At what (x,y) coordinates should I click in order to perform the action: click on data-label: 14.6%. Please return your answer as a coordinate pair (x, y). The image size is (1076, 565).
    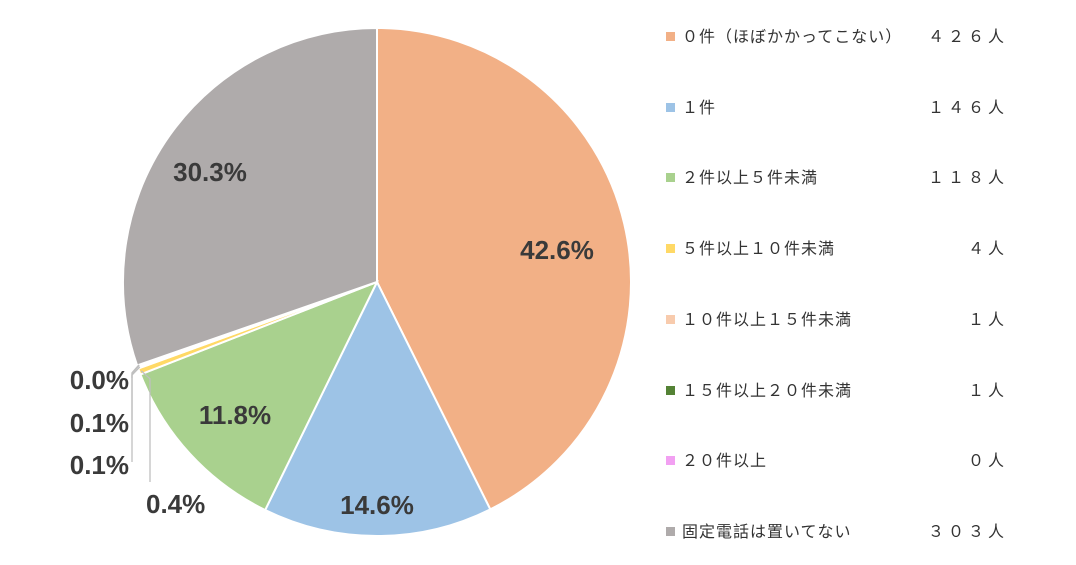
    Looking at the image, I should click on (377, 505).